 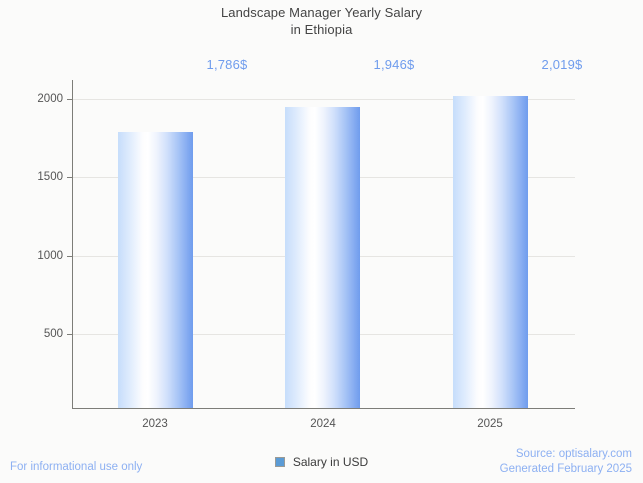 What do you see at coordinates (72, 244) in the screenshot?
I see `y-axis-line` at bounding box center [72, 244].